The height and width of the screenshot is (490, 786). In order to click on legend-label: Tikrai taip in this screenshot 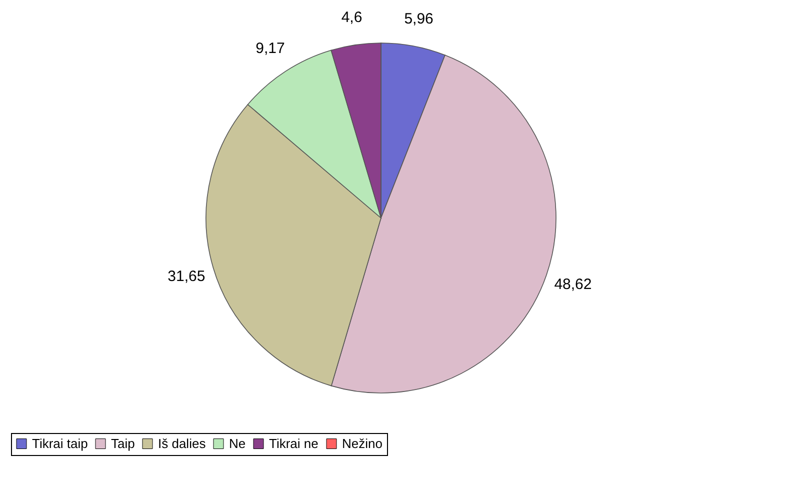, I will do `click(60, 443)`.